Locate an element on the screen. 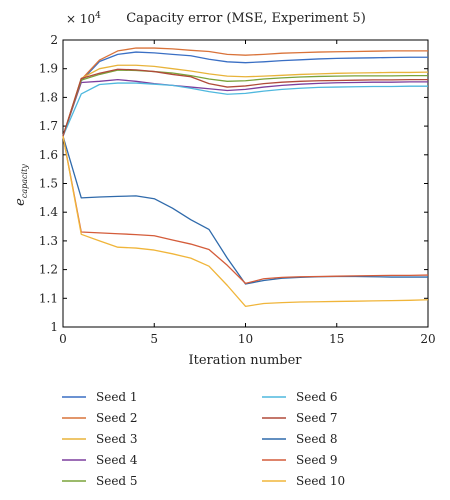 Image resolution: width=450 pixels, height=500 pixels. y-tick-label: 1.3 is located at coordinates (48, 241).